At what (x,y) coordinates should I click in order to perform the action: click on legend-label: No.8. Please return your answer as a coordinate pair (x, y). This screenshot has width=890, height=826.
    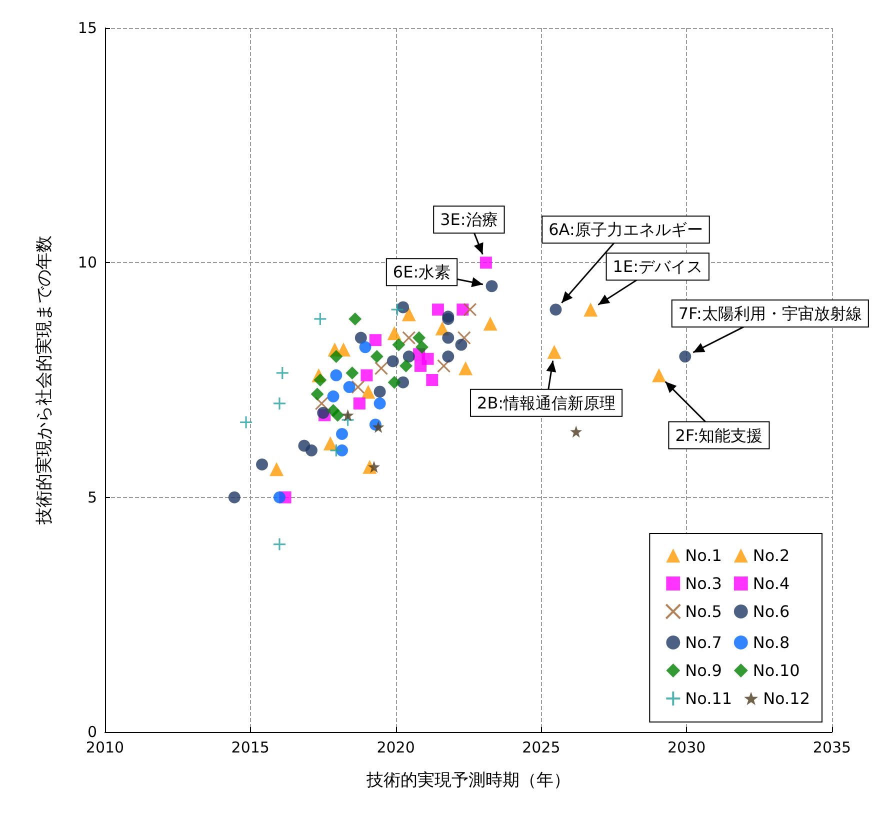
    Looking at the image, I should click on (771, 642).